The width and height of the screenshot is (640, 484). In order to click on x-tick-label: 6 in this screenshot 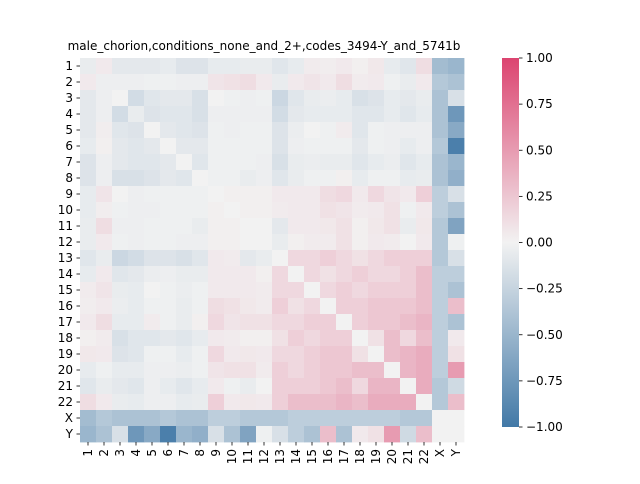, I will do `click(168, 453)`.